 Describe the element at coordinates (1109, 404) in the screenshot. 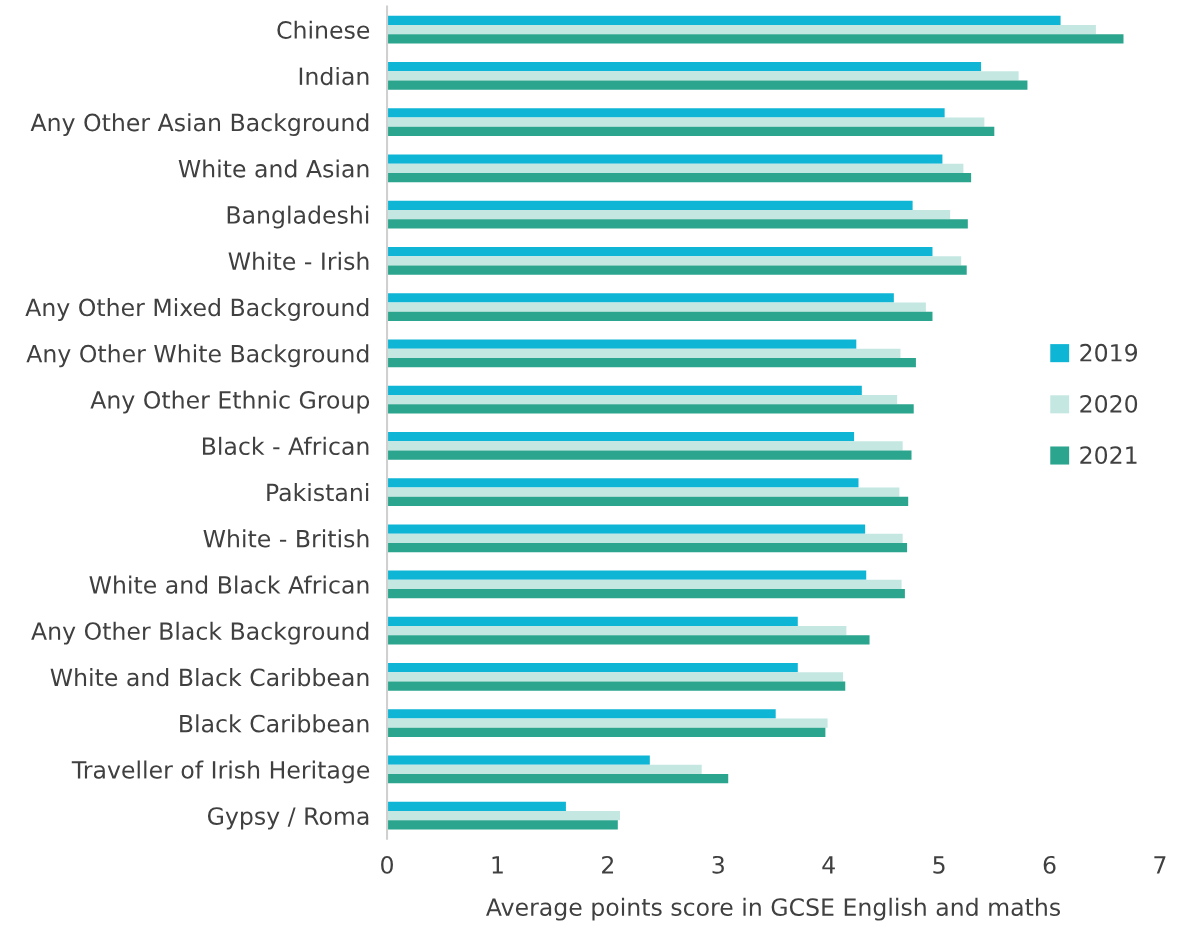

I see `legend-label: 2020` at that location.